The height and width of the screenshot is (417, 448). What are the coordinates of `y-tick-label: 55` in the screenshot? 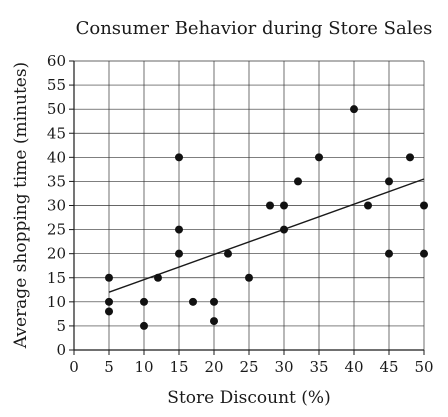 It's located at (56, 85).